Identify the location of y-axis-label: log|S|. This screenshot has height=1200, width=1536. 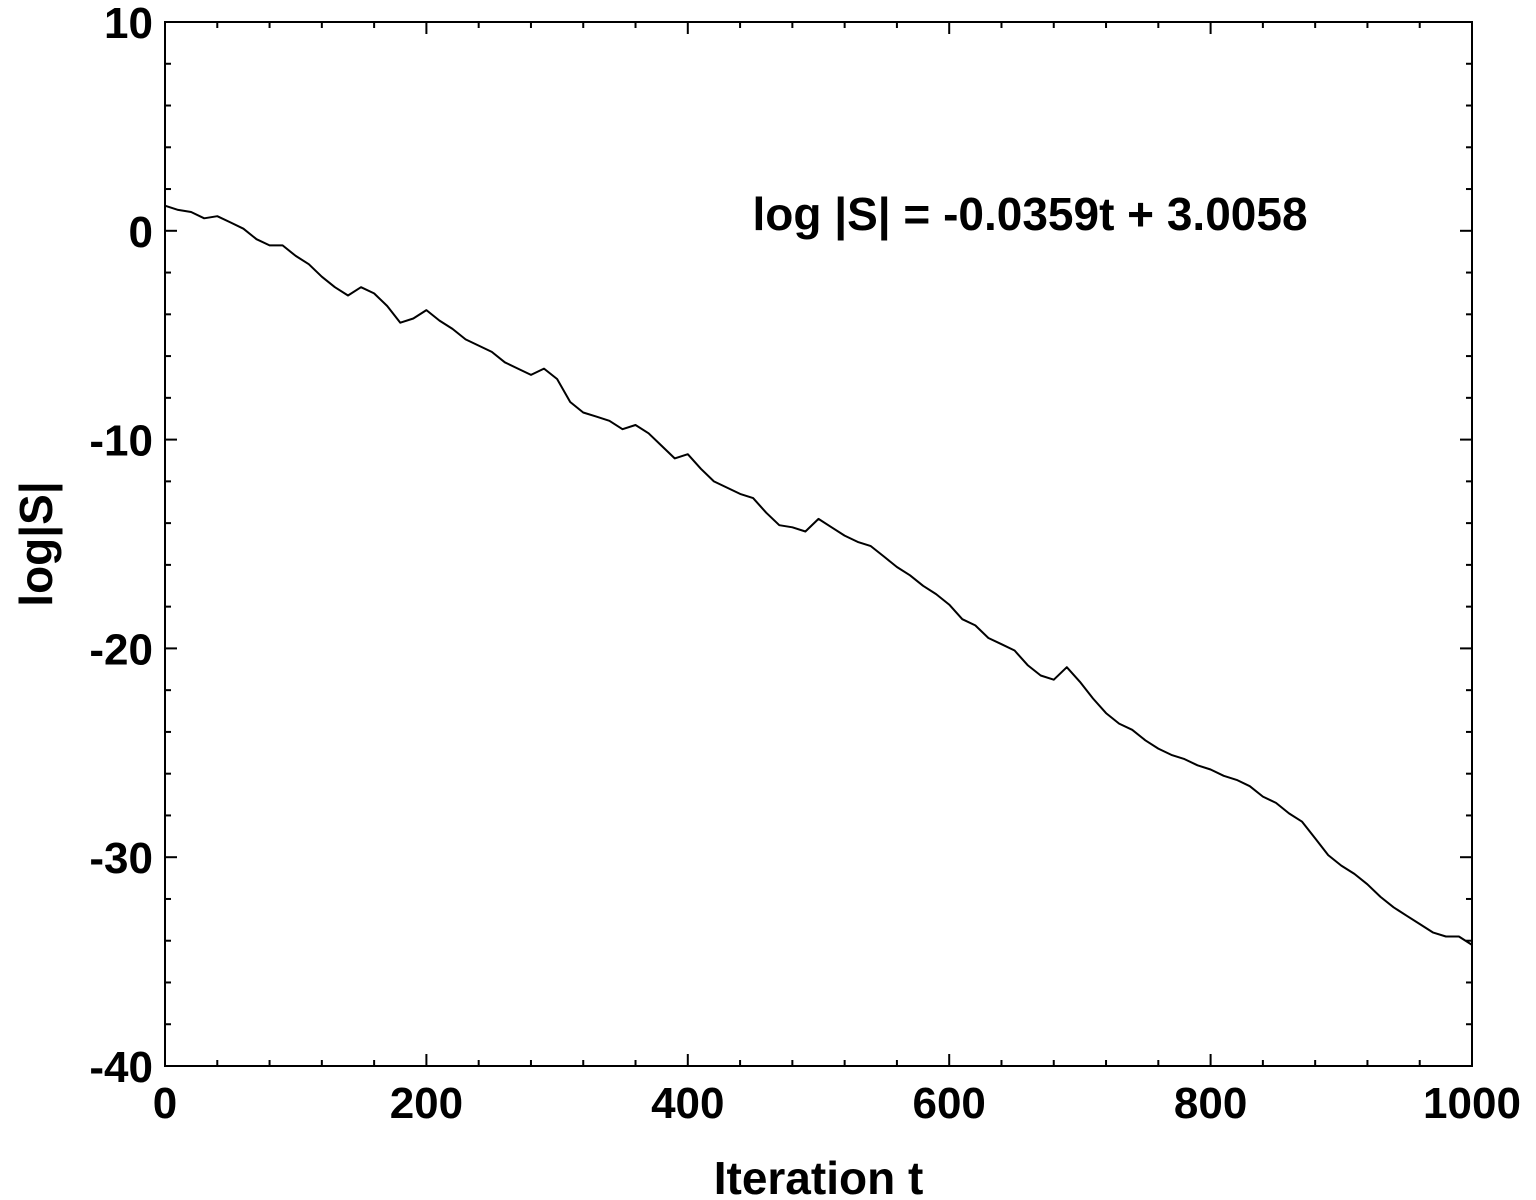
(36, 543).